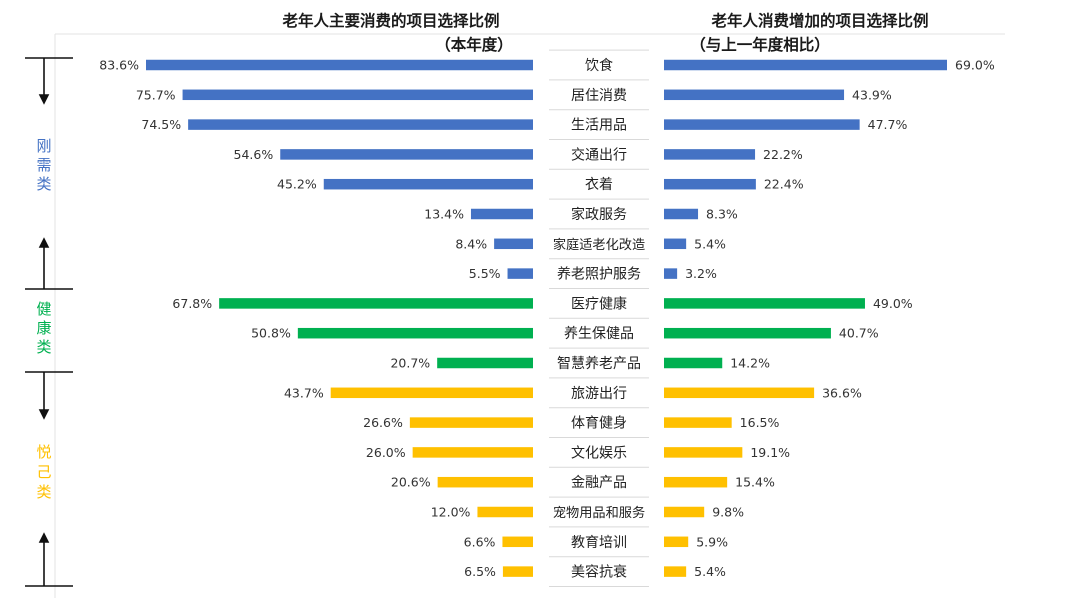 This screenshot has width=1080, height=603. I want to click on left-data-label: 45.2%, so click(297, 184).